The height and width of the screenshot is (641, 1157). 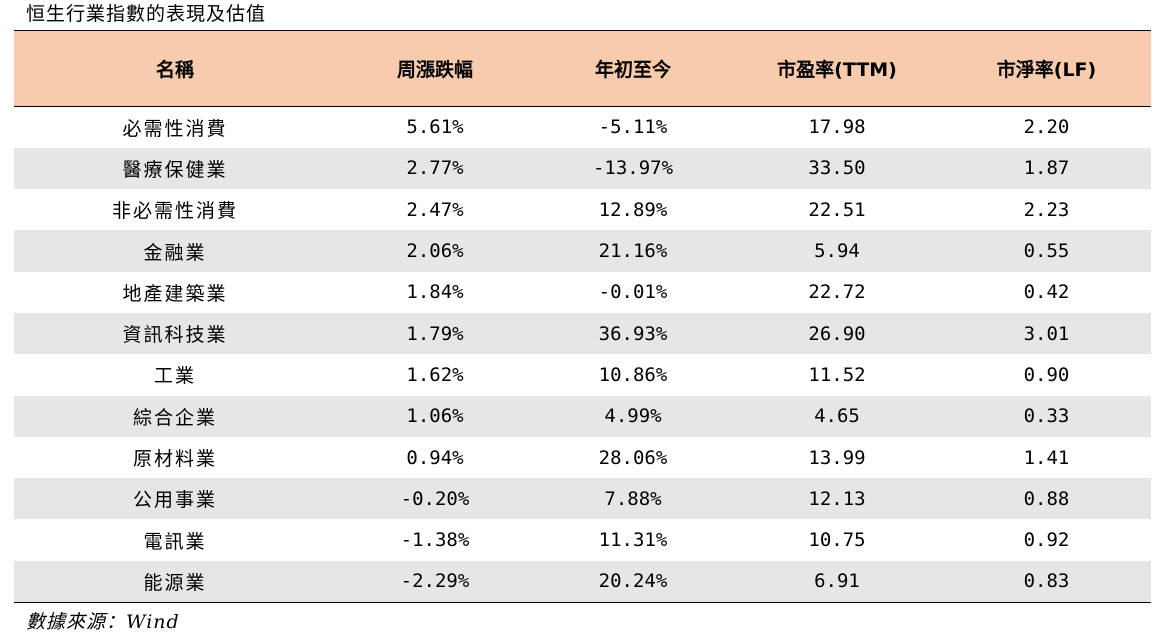 I want to click on cell-pb-lf: 0.83, so click(x=1046, y=581).